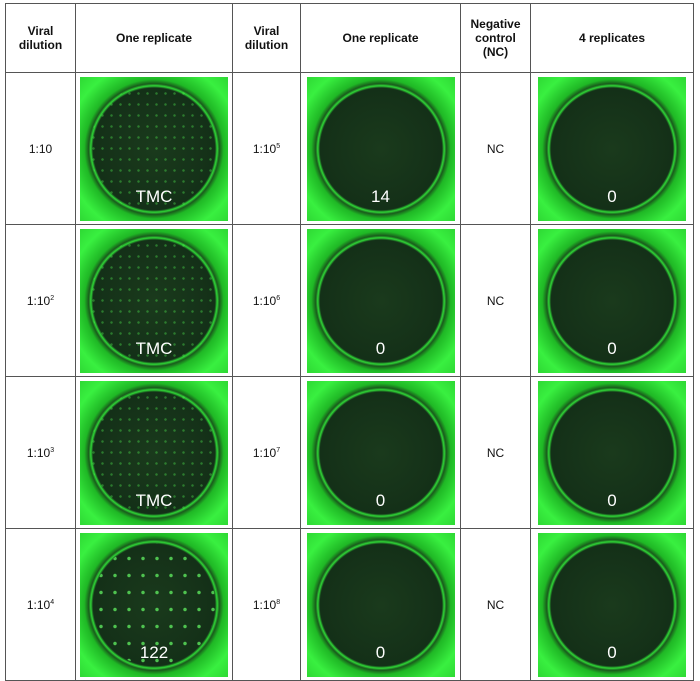 Image resolution: width=700 pixels, height=681 pixels. What do you see at coordinates (40, 38) in the screenshot?
I see `header-viral-dilution-1: Viral dilution` at bounding box center [40, 38].